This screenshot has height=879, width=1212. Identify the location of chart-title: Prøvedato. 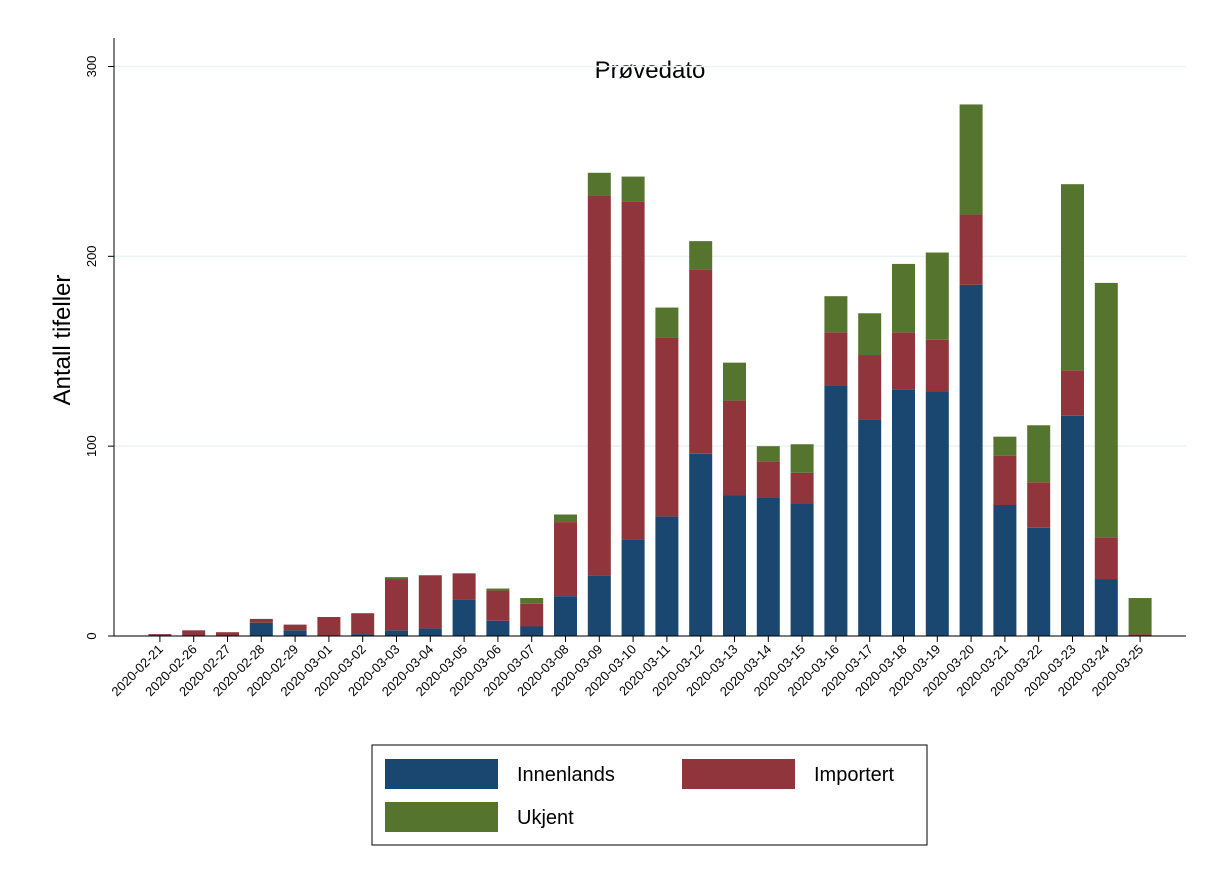
(650, 70).